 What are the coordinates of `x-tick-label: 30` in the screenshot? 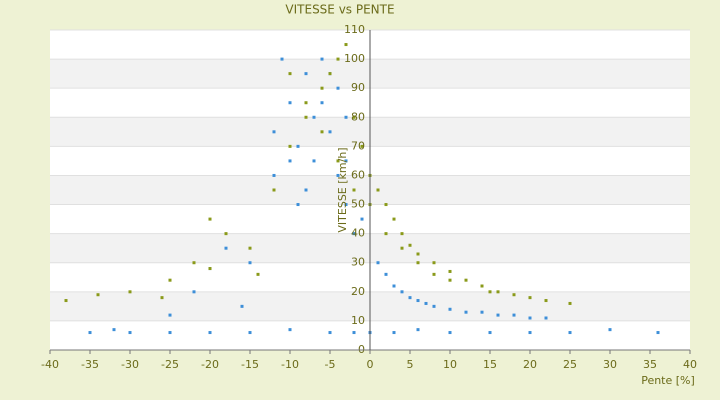 It's located at (610, 364).